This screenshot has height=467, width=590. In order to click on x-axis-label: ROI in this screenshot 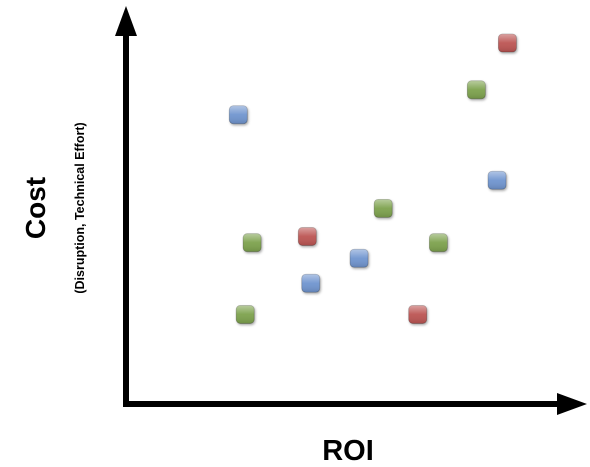, I will do `click(348, 451)`.